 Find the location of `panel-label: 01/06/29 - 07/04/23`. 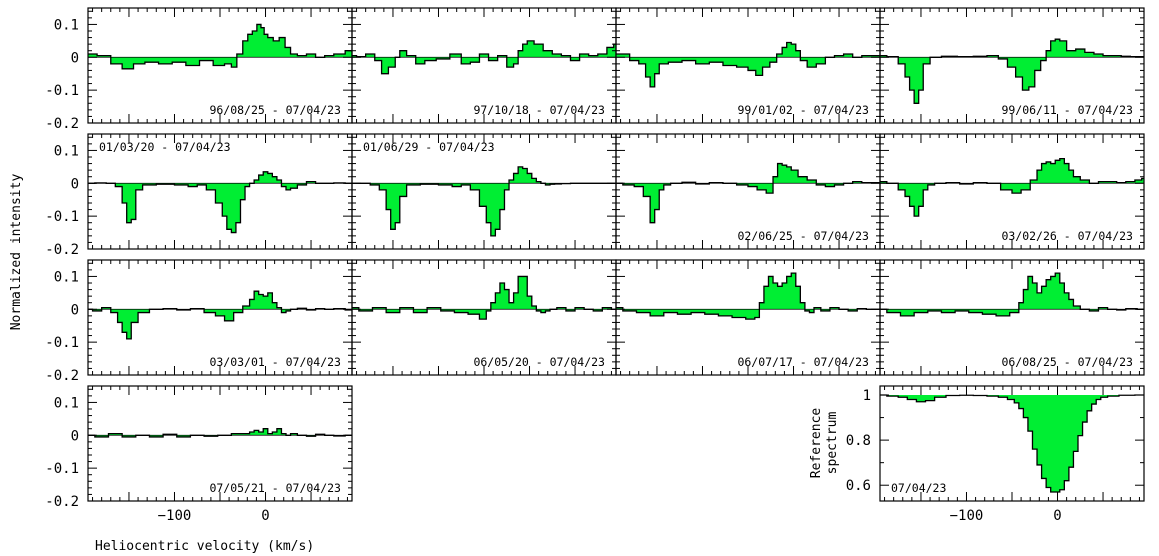

panel-label: 01/06/29 - 07/04/23 is located at coordinates (429, 147).